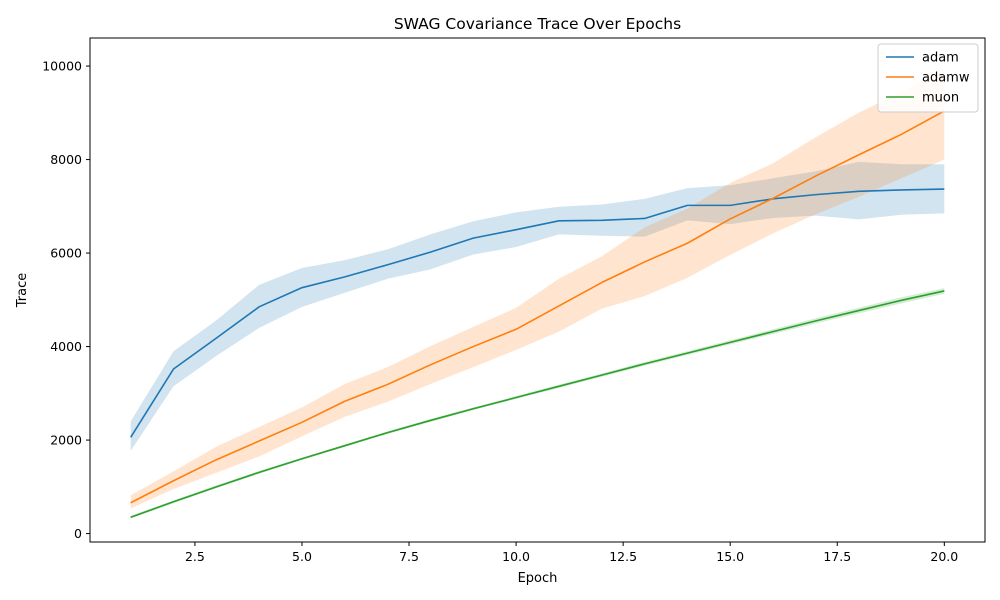 The image size is (1000, 600). I want to click on y-tick-label: 6000, so click(66, 253).